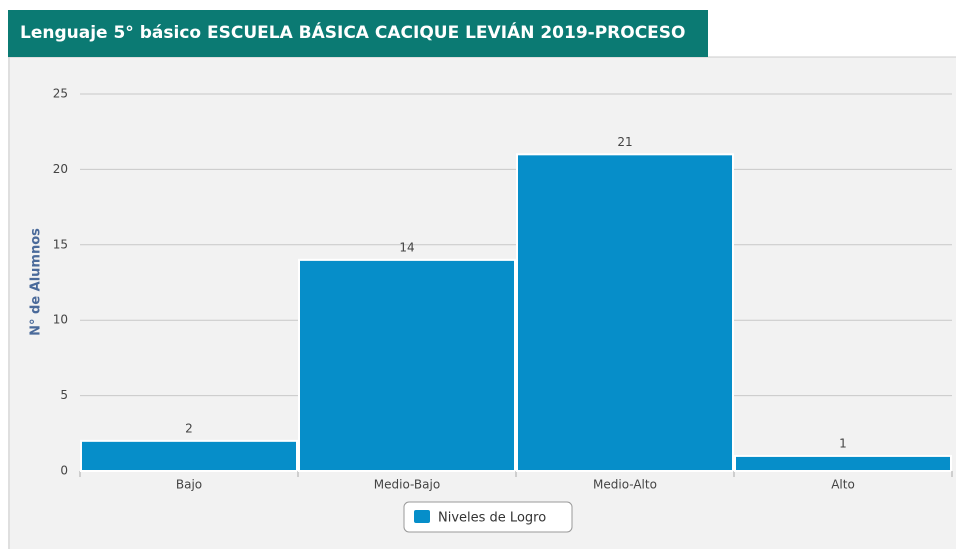  I want to click on data-label: 2, so click(189, 428).